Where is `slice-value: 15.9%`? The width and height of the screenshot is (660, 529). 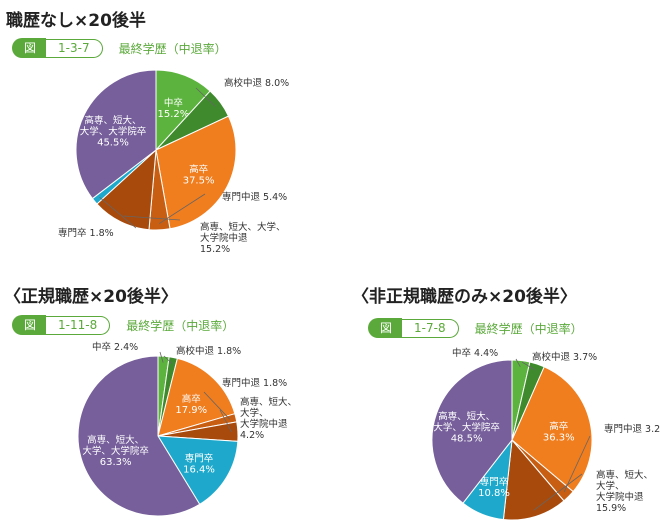
slice-value: 15.9% is located at coordinates (611, 508).